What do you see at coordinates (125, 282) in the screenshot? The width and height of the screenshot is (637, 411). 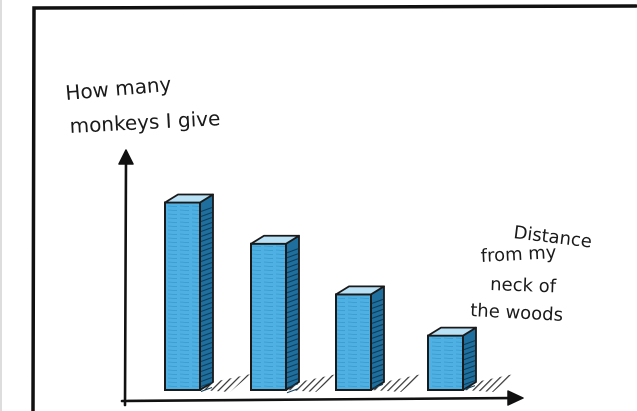 I see `y-axis` at bounding box center [125, 282].